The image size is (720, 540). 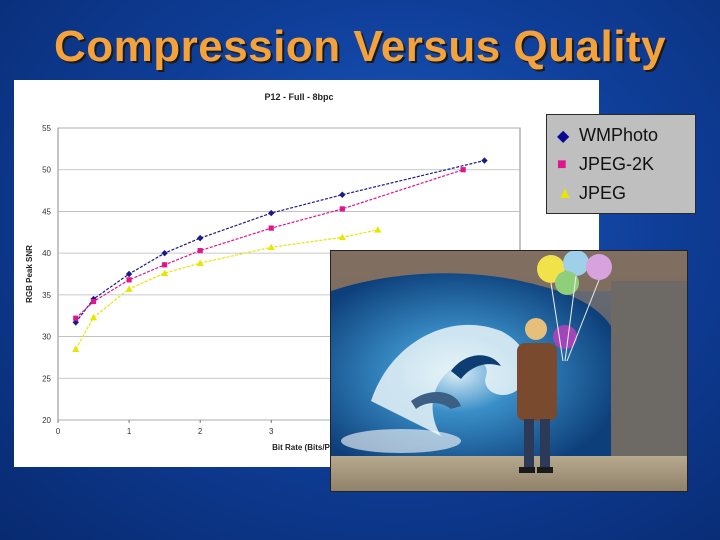 I want to click on y-tick-label: 25, so click(x=46, y=378).